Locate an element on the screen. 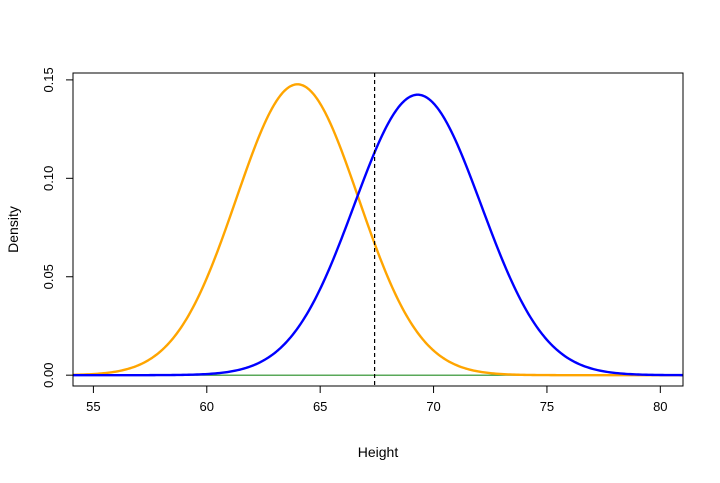 Image resolution: width=720 pixels, height=483 pixels. y-tick-label: 0.15 is located at coordinates (48, 79).